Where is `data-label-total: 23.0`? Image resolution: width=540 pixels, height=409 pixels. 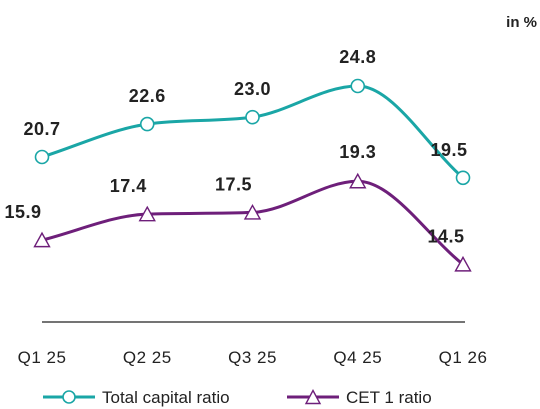 data-label-total: 23.0 is located at coordinates (252, 89).